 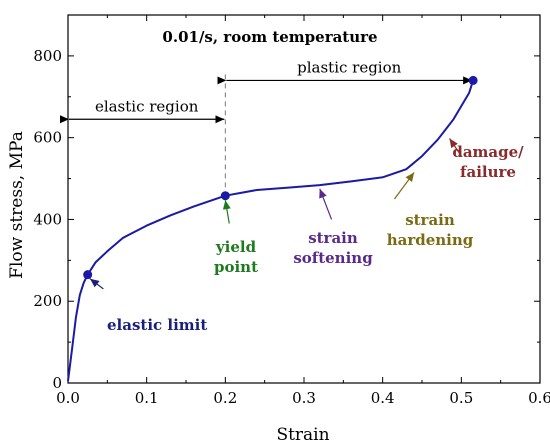 What do you see at coordinates (17, 205) in the screenshot?
I see `y-axis-title: Flow stress, MPa` at bounding box center [17, 205].